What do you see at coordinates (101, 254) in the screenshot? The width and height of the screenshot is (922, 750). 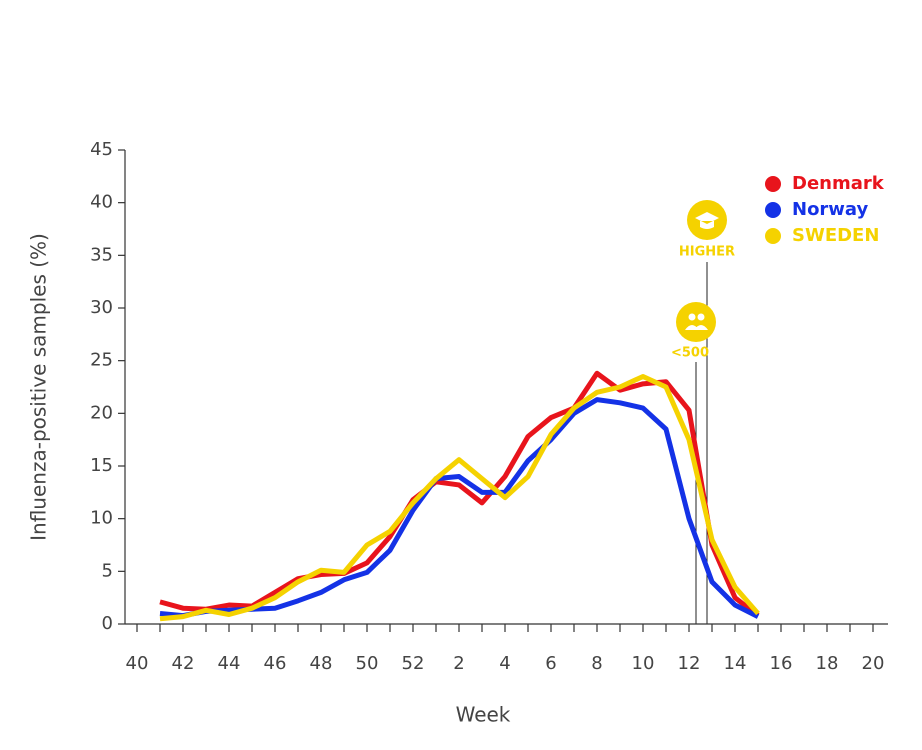 I see `y-tick-label: 35` at bounding box center [101, 254].